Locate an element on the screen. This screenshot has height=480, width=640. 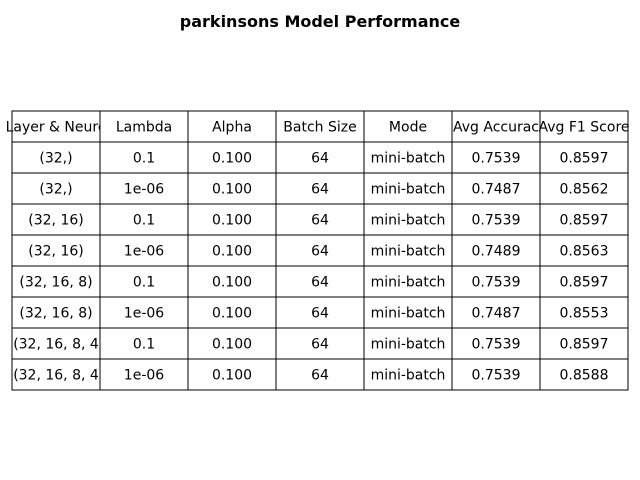
cell-text: Layer & Neuro is located at coordinates (56, 128).